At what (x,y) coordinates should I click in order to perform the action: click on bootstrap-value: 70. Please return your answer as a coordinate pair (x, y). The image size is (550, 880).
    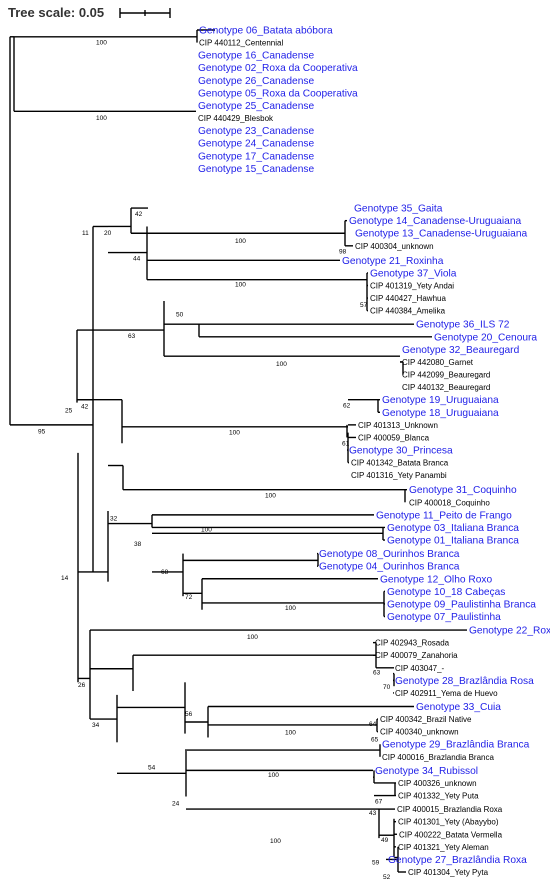
    Looking at the image, I should click on (387, 687).